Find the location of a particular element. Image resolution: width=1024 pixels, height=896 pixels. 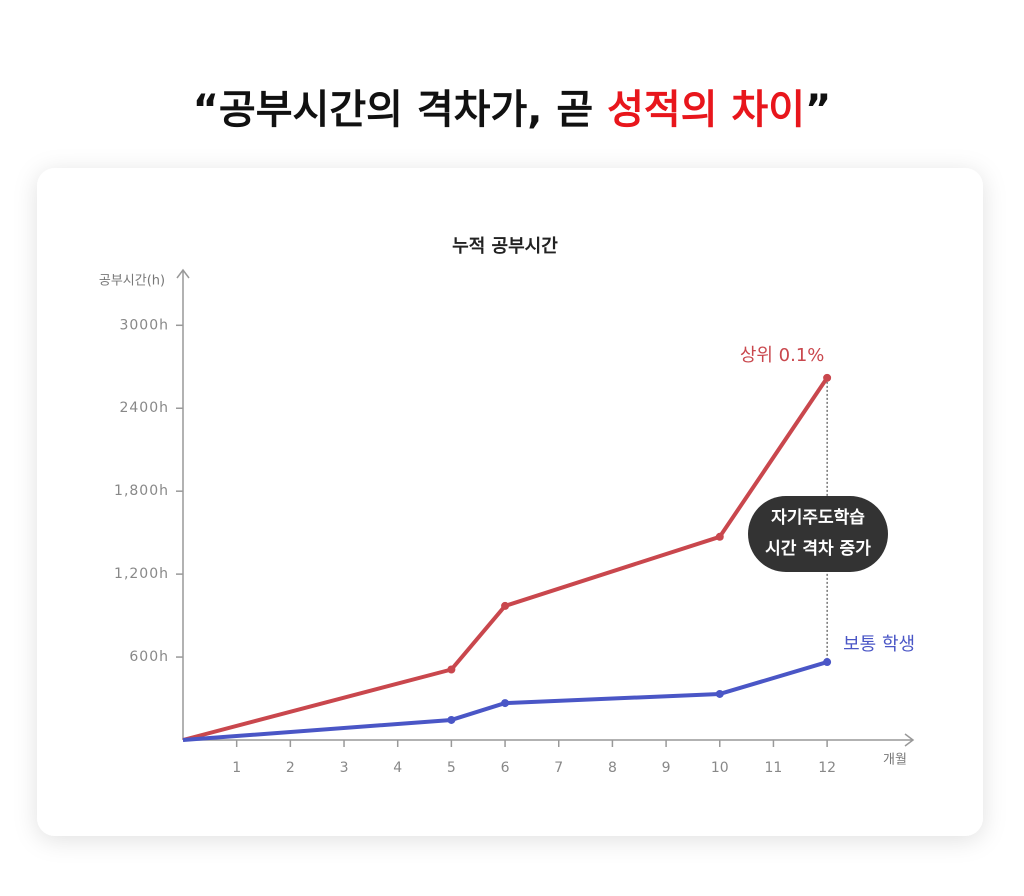

x-tick-label: 9 is located at coordinates (666, 768).